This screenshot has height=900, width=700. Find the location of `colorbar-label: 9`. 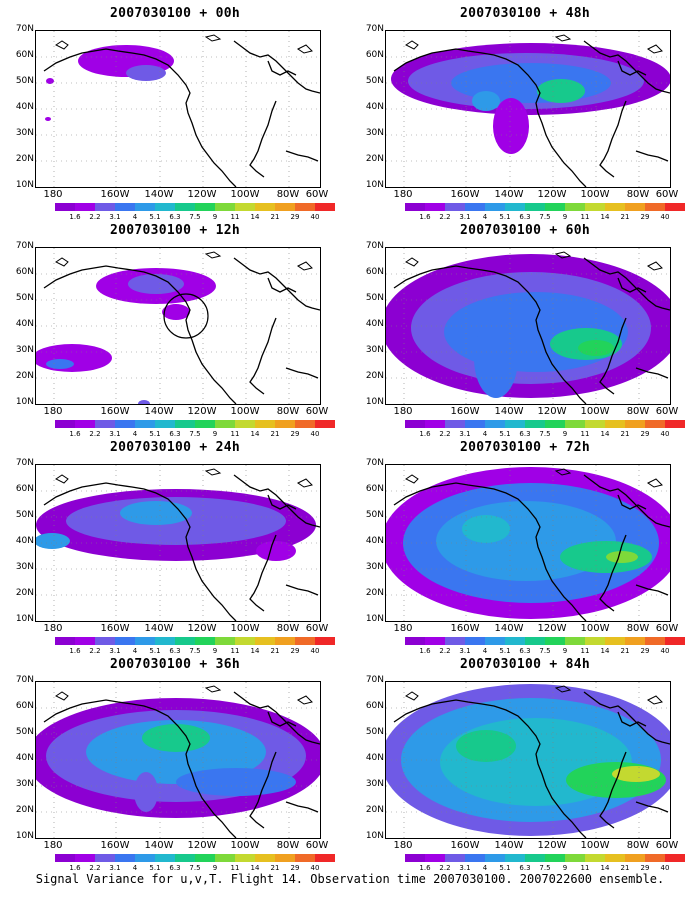

colorbar-label: 9 is located at coordinates (215, 868).